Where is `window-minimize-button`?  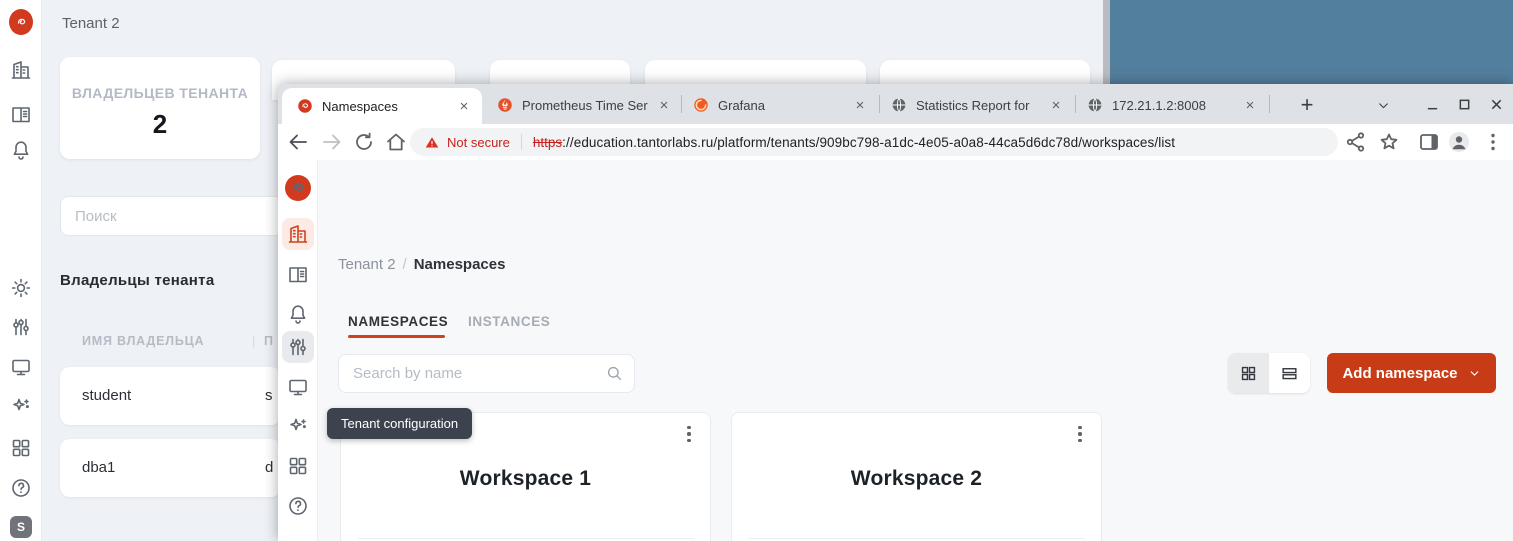
window-minimize-button is located at coordinates (1432, 104).